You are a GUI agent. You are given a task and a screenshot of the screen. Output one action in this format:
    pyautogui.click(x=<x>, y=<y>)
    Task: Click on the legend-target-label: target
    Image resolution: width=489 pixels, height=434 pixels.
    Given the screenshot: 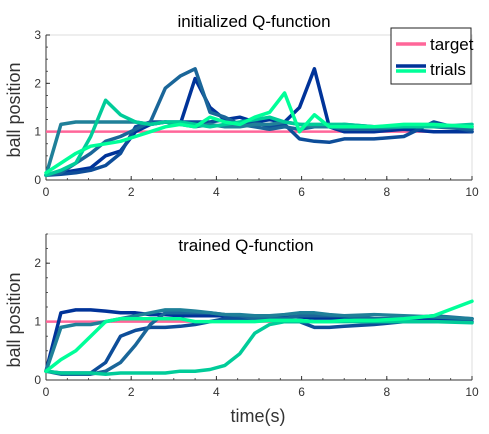 What is the action you would take?
    pyautogui.click(x=452, y=44)
    